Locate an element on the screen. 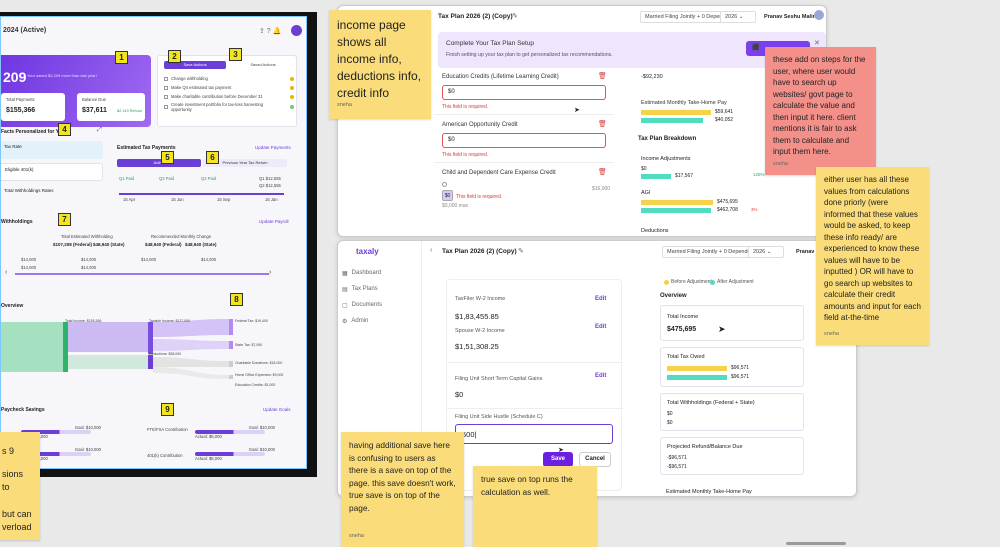 This screenshot has height=547, width=1000. chevron-right-icon: › is located at coordinates (270, 272).